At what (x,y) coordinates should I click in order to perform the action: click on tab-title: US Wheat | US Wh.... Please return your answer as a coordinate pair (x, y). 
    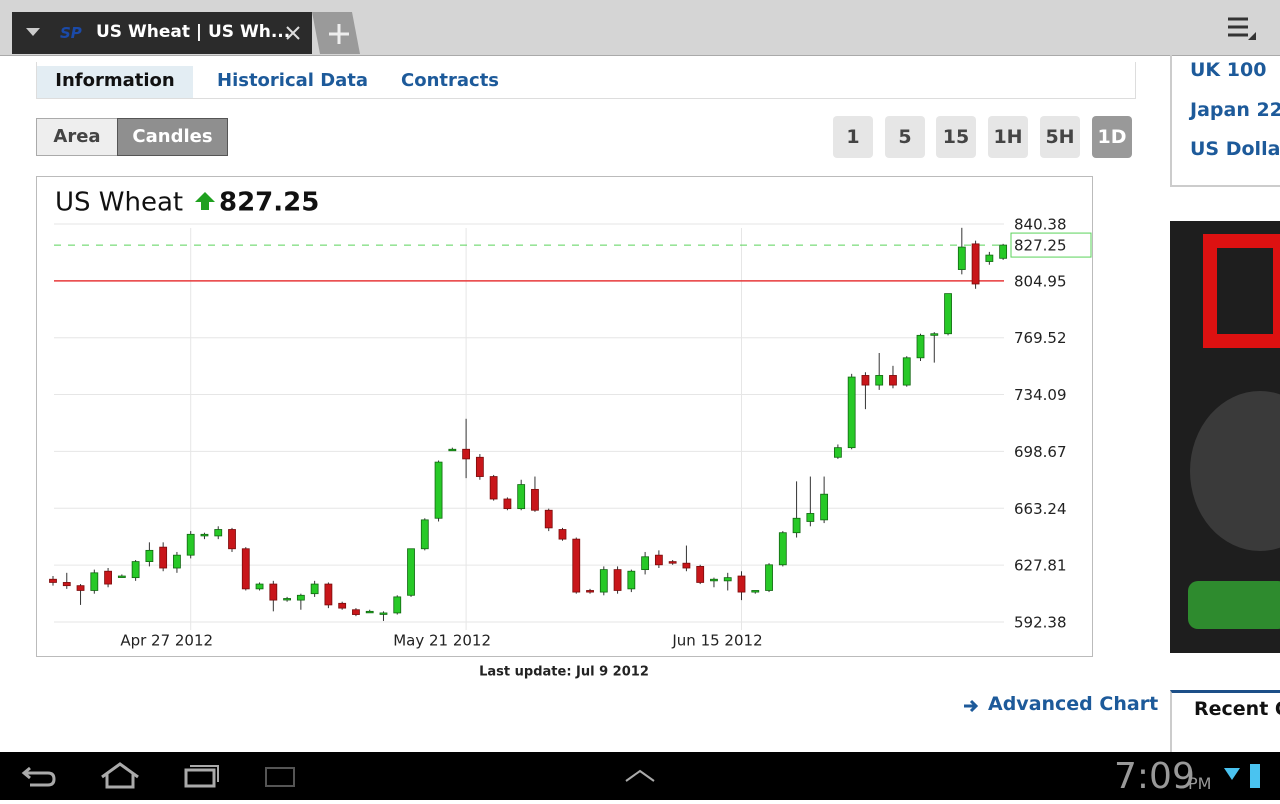
    Looking at the image, I should click on (193, 32).